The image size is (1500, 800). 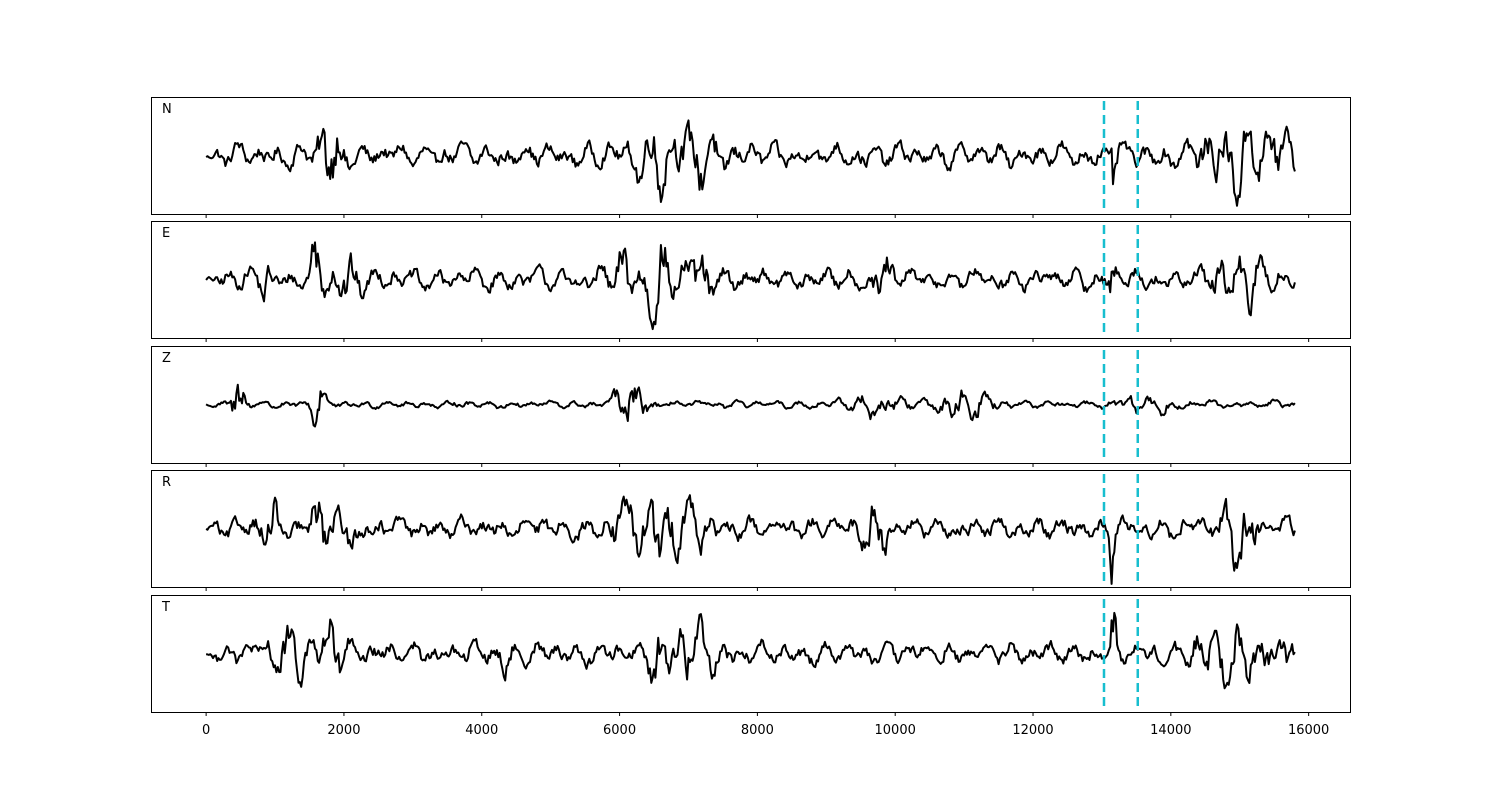 I want to click on panel-t: T, so click(x=751, y=655).